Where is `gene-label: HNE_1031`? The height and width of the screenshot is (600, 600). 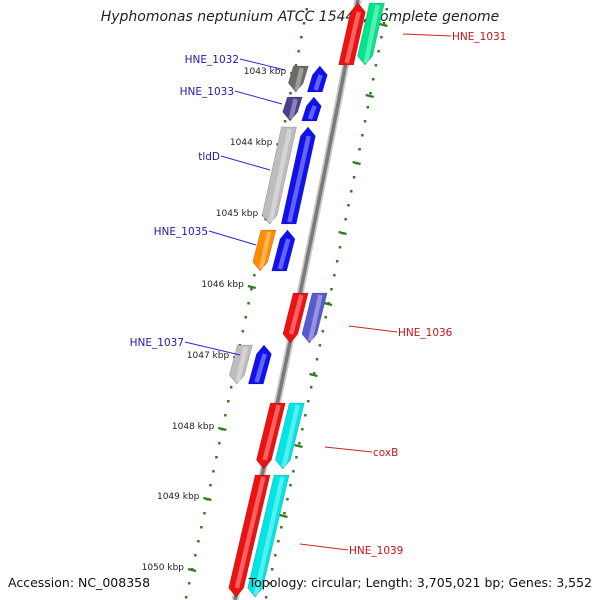 gene-label: HNE_1031 is located at coordinates (479, 37).